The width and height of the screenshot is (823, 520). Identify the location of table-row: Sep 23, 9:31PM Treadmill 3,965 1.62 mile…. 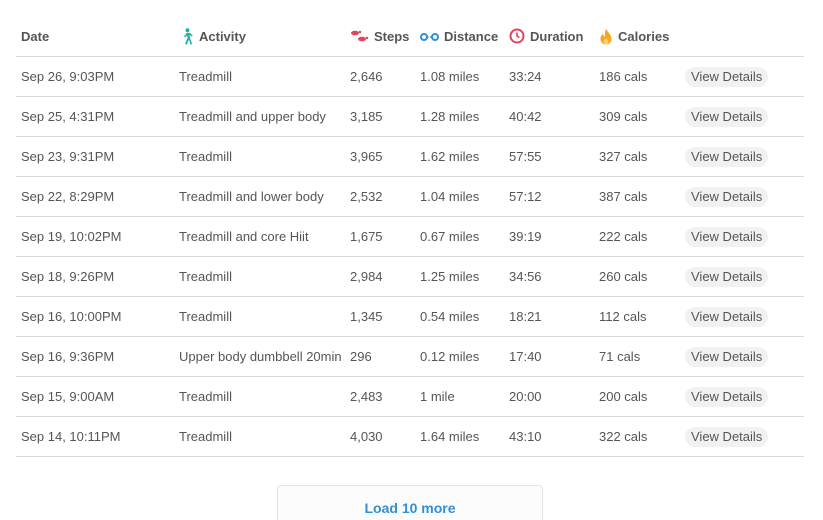
(410, 157).